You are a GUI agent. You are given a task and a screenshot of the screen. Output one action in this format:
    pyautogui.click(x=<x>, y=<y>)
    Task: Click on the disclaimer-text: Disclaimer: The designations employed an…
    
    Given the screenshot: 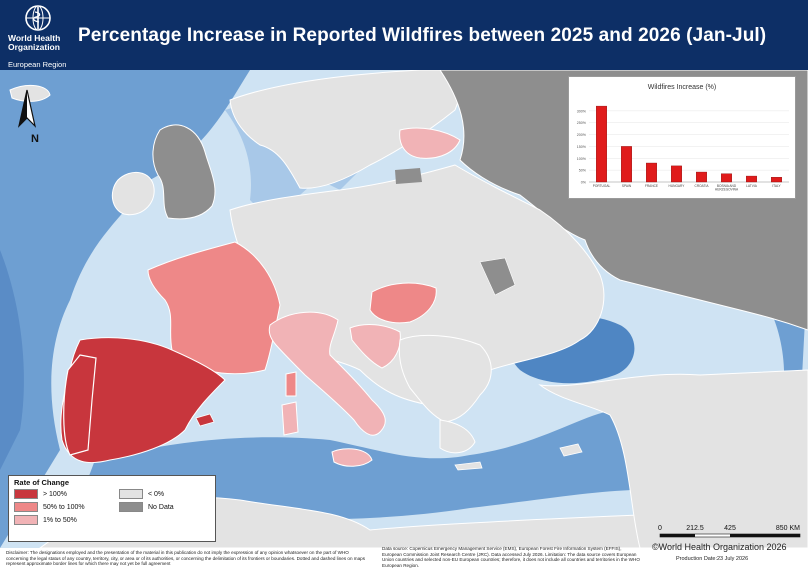 What is the action you would take?
    pyautogui.click(x=186, y=558)
    